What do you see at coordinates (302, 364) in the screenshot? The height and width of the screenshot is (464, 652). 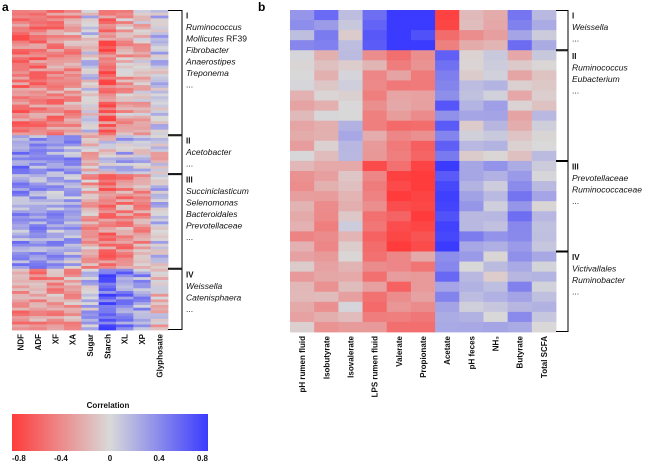 I see `column-label-b: pH rumen fluid` at bounding box center [302, 364].